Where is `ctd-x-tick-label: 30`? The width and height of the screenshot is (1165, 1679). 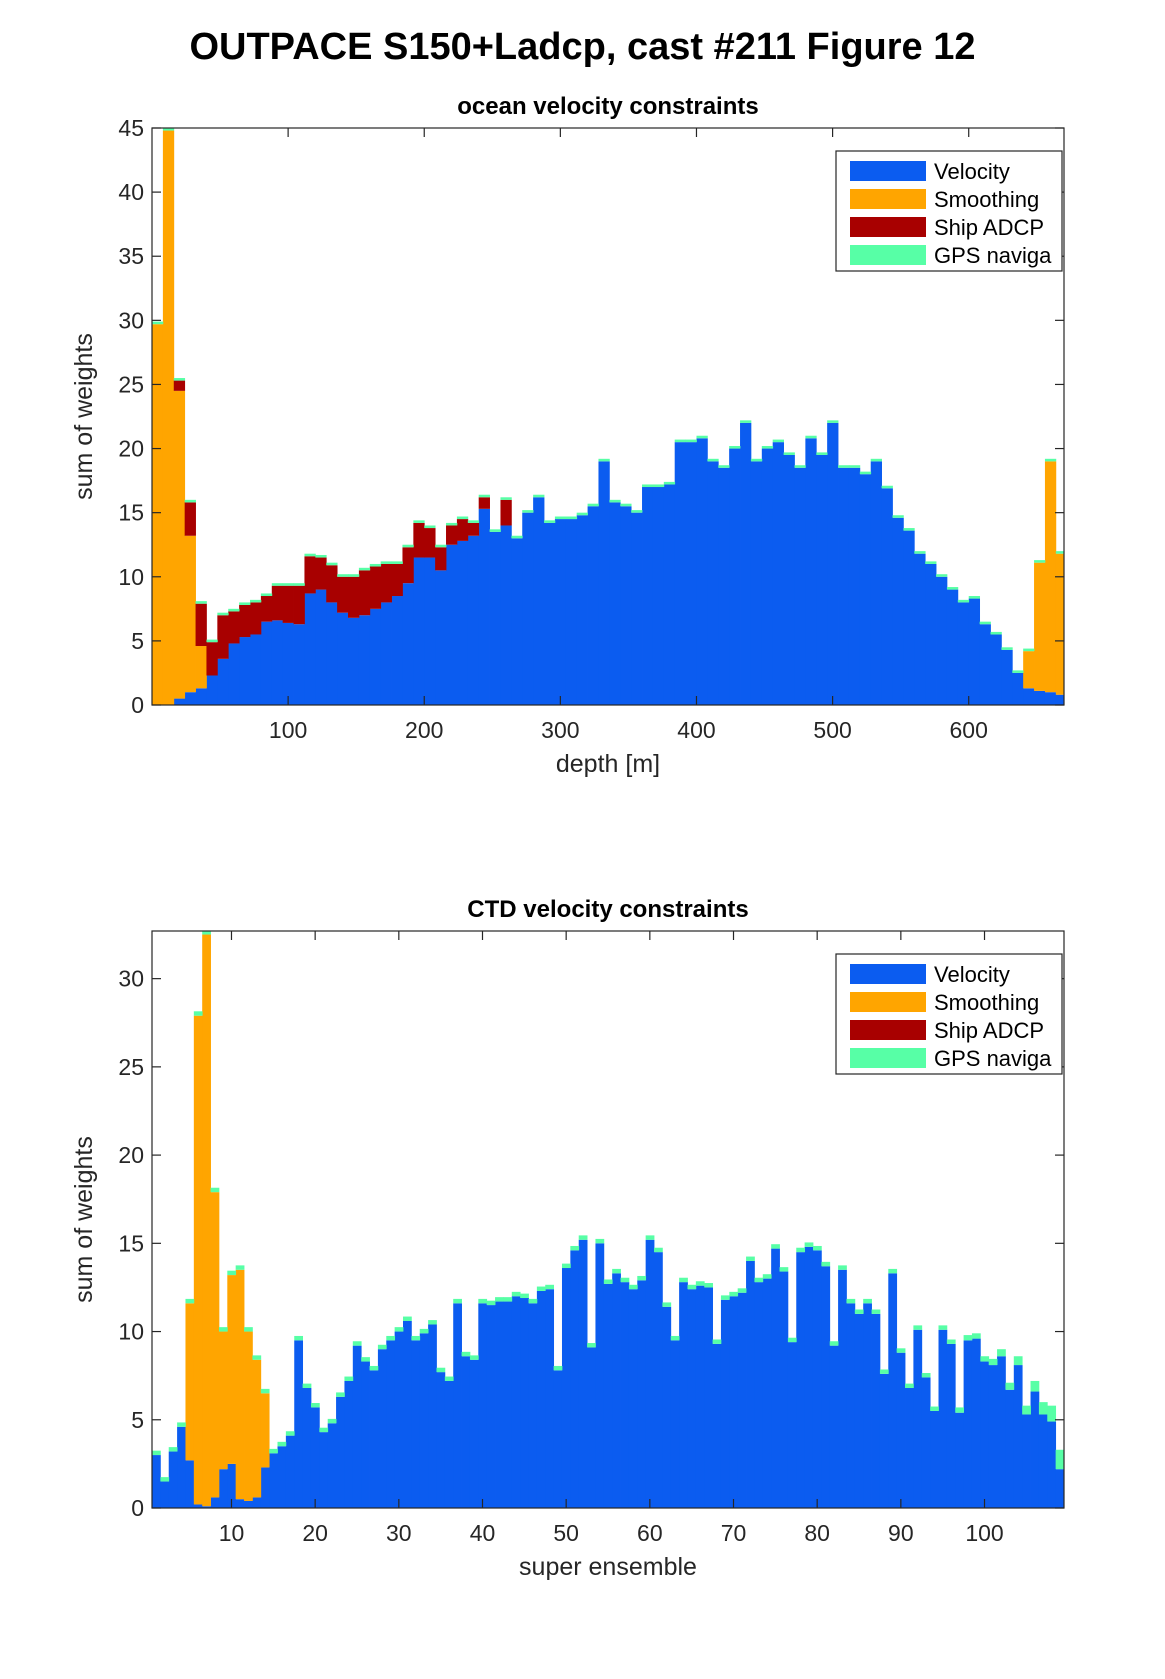
ctd-x-tick-label: 30 is located at coordinates (399, 1533).